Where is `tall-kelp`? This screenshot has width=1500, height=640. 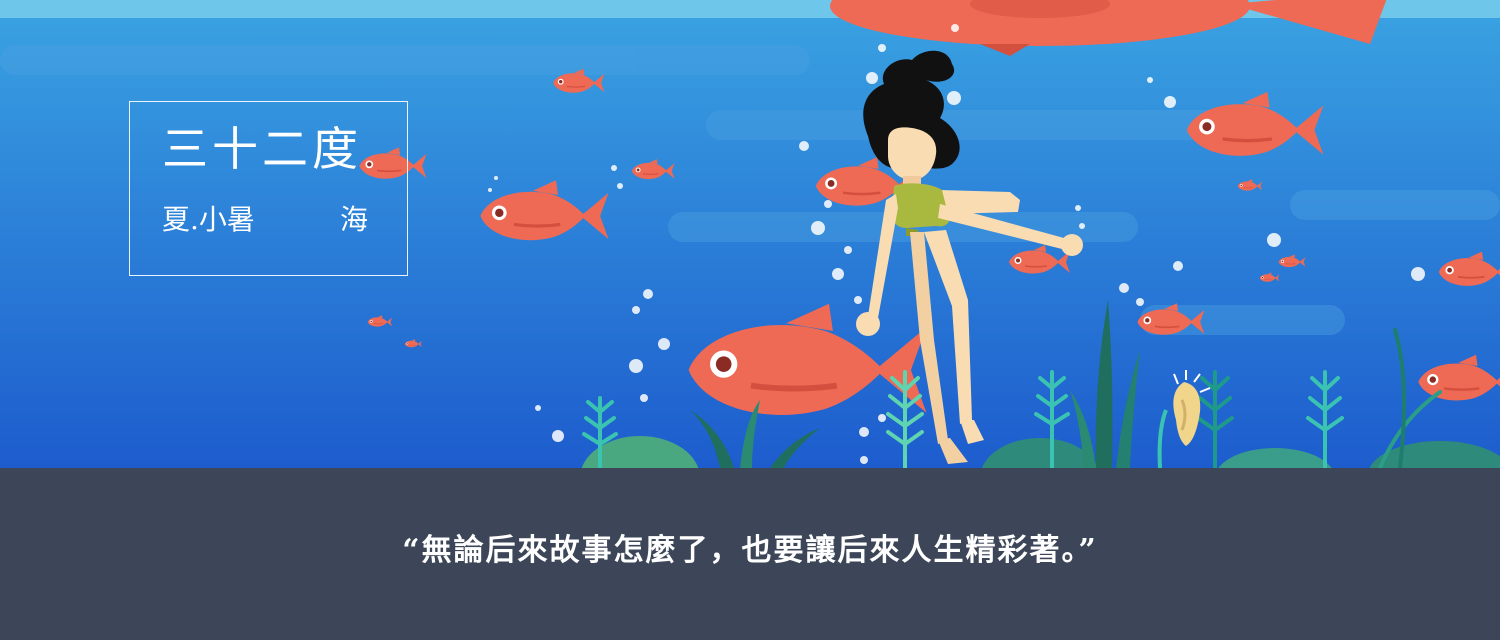 tall-kelp is located at coordinates (915, 384).